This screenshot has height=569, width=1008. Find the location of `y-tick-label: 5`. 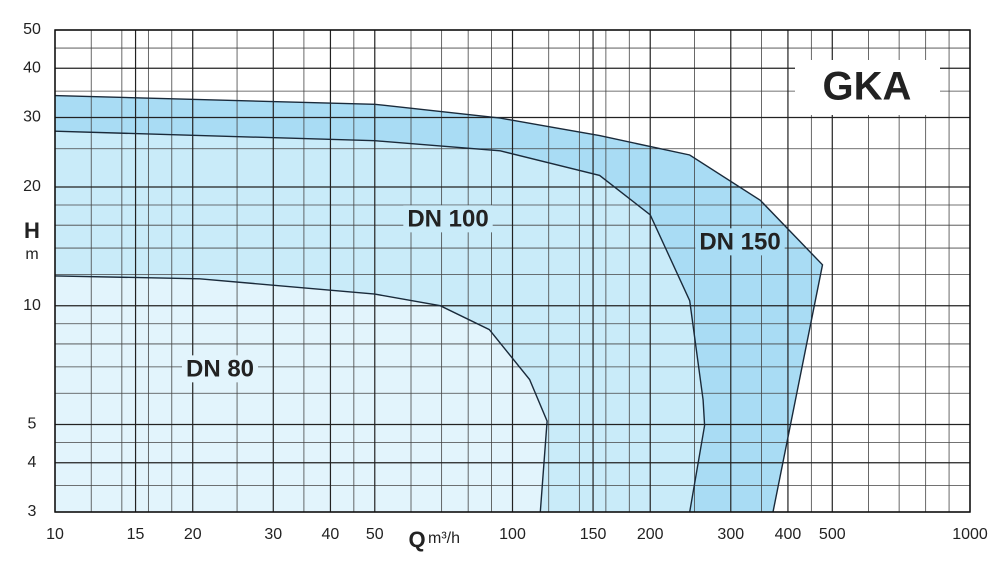

y-tick-label: 5 is located at coordinates (32, 424).